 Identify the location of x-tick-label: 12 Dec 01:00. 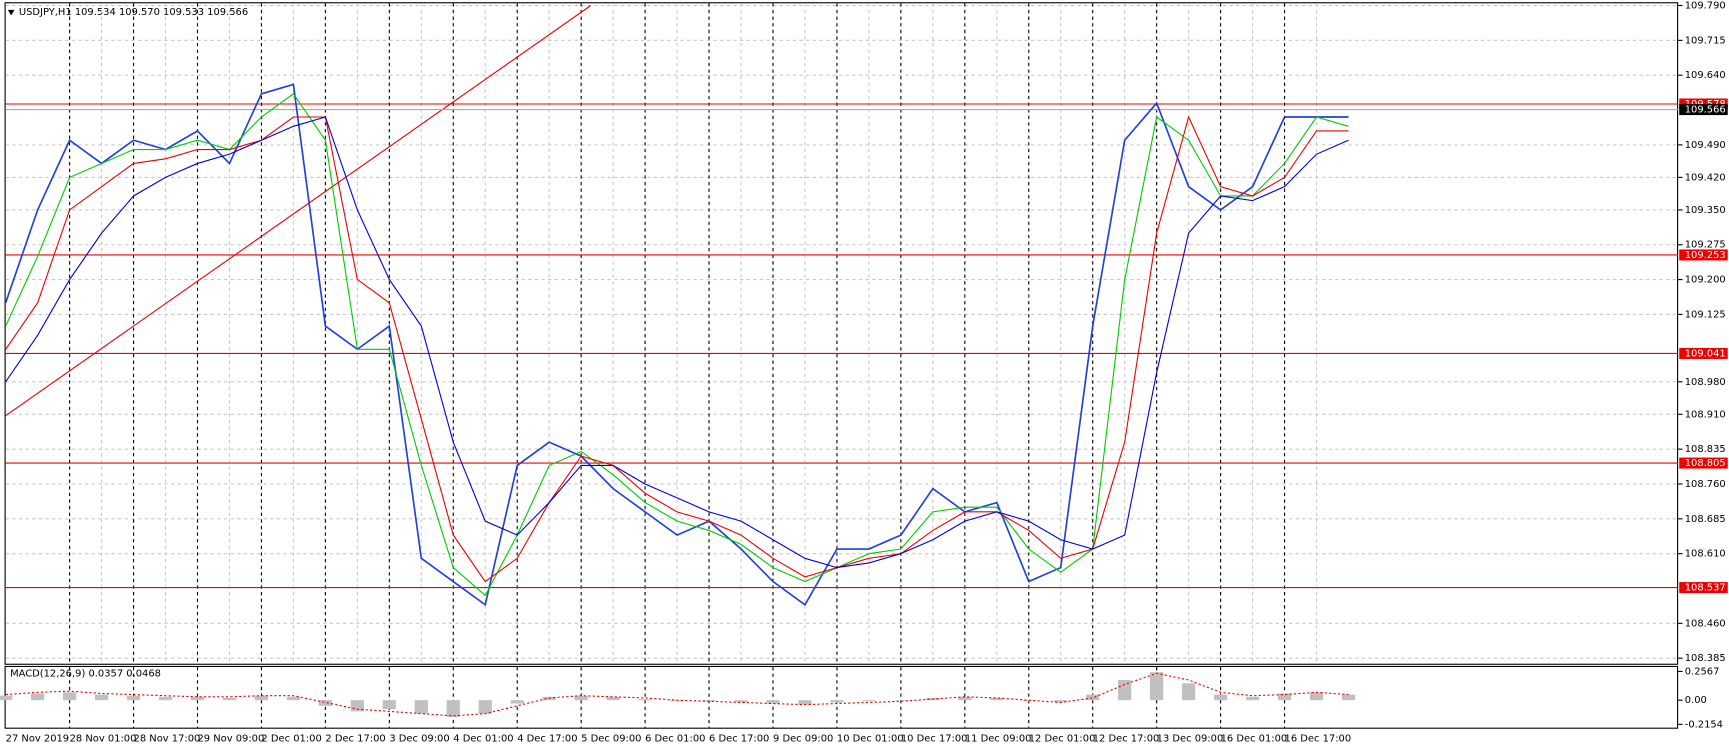
(1062, 739).